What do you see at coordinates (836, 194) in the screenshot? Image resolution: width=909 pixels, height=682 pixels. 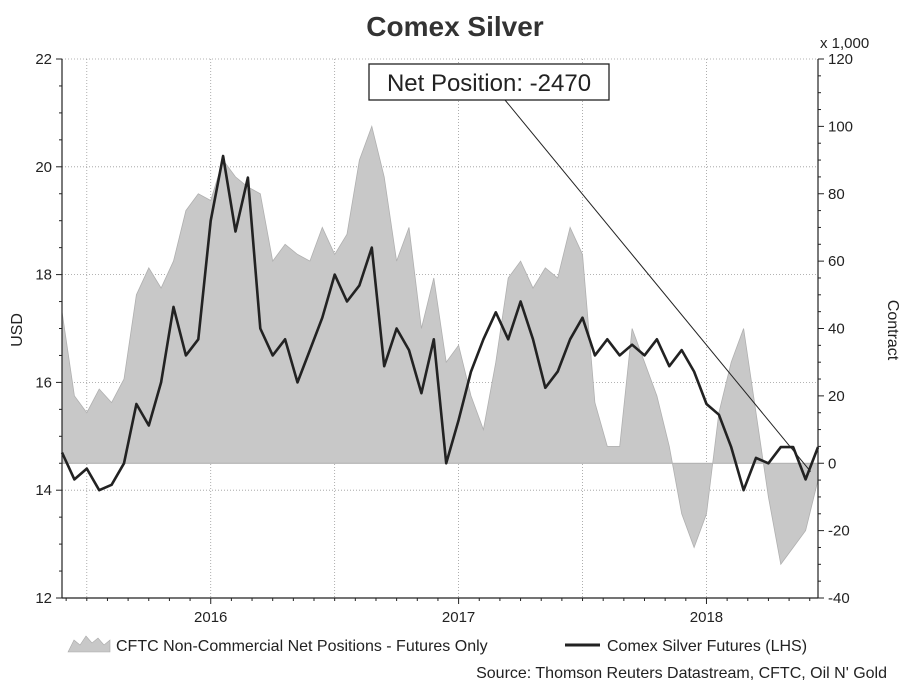 I see `y2-tick-label: 80` at bounding box center [836, 194].